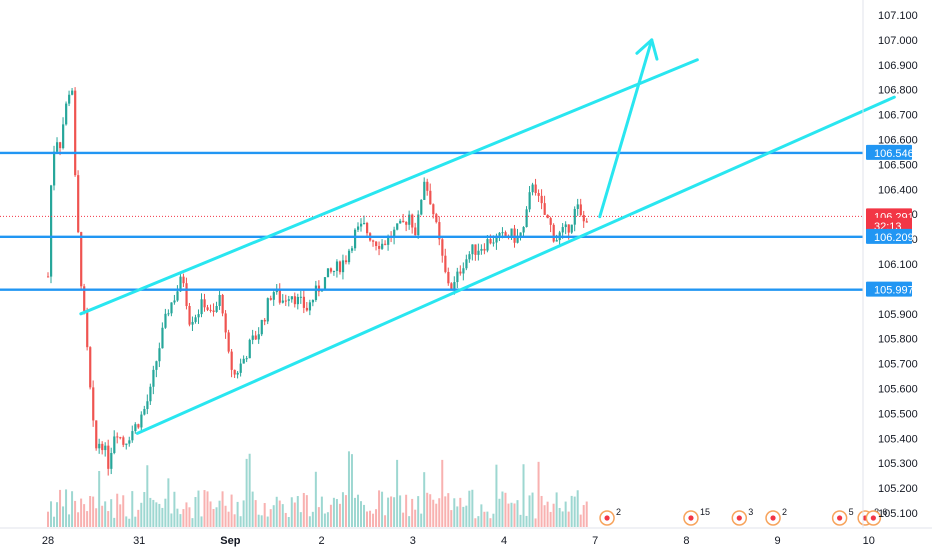 Image resolution: width=932 pixels, height=555 pixels. I want to click on calendar-event-dot, so click(873, 518).